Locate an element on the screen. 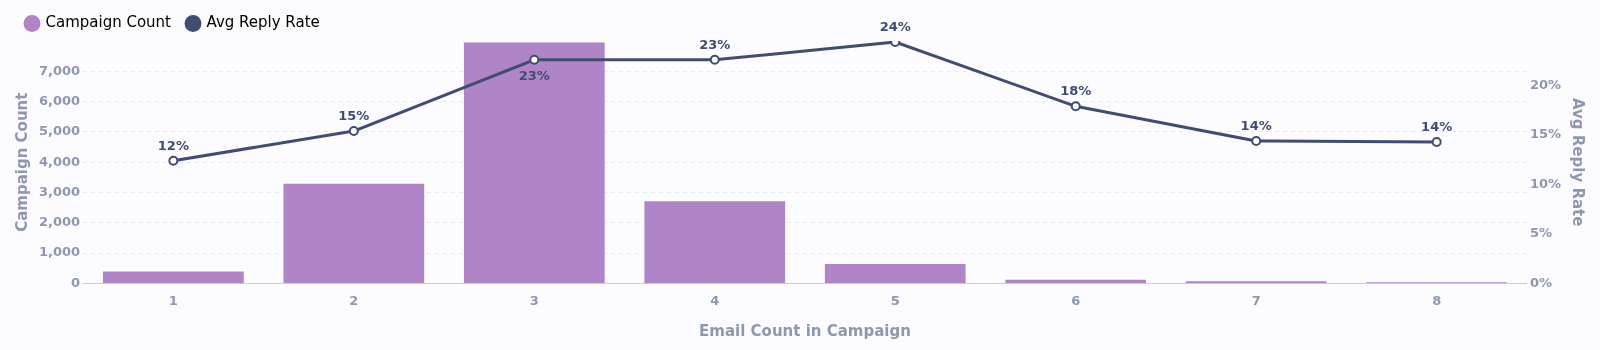 This screenshot has height=350, width=1600. y2-tick-label: 0% is located at coordinates (1540, 282).